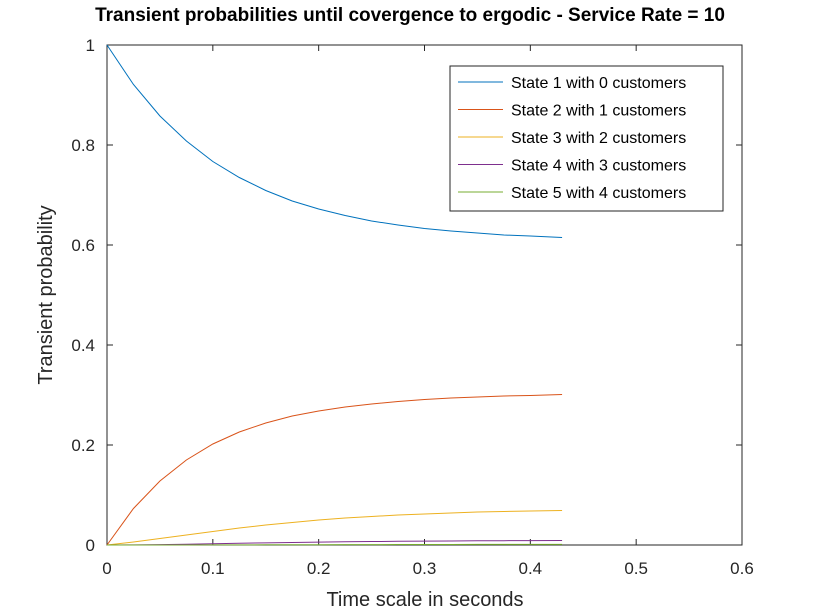 The width and height of the screenshot is (821, 612). I want to click on legend-label-state-1: State 1 with 0 customers, so click(598, 83).